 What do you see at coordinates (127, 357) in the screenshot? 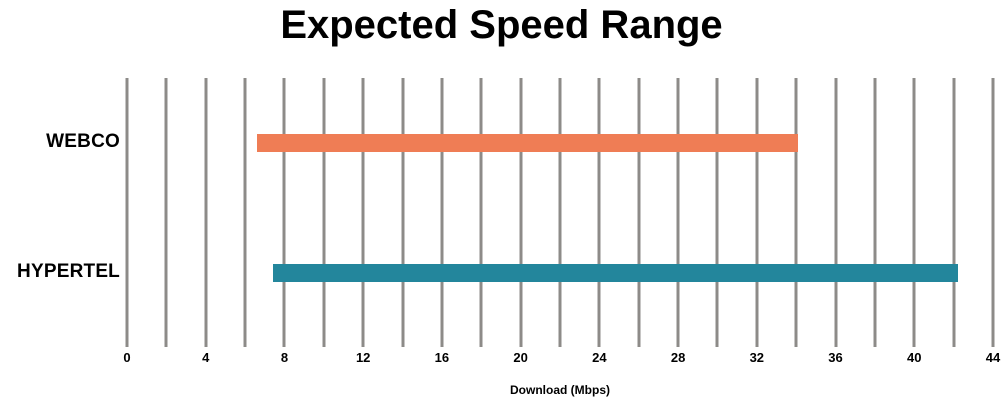
I see `x-tick-label: 0` at bounding box center [127, 357].